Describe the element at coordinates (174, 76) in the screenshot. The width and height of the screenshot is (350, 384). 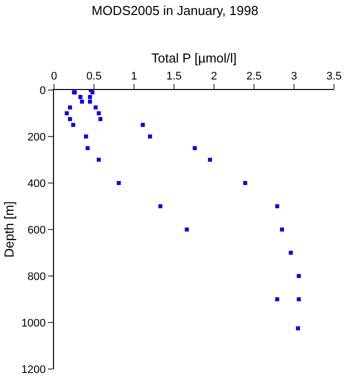
I see `x-tick-label: 1.5` at that location.